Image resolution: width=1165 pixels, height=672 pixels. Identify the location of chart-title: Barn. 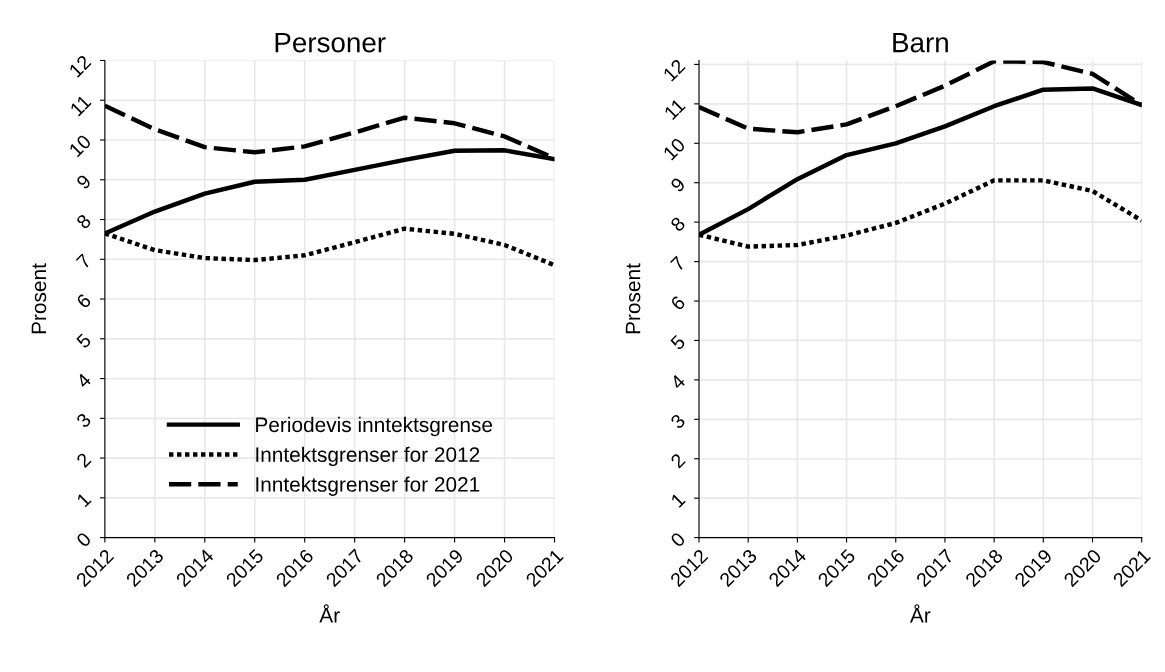
(920, 43).